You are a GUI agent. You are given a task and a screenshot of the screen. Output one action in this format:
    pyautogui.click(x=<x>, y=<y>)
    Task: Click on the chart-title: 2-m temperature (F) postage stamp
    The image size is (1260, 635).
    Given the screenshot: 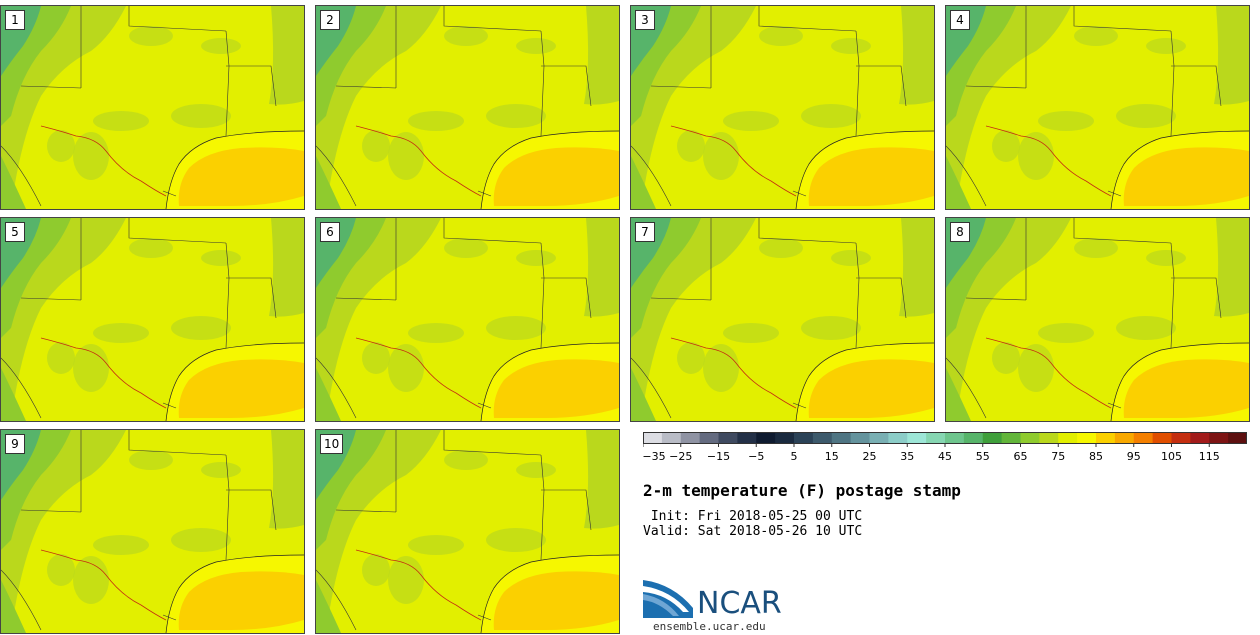 What is the action you would take?
    pyautogui.click(x=802, y=490)
    